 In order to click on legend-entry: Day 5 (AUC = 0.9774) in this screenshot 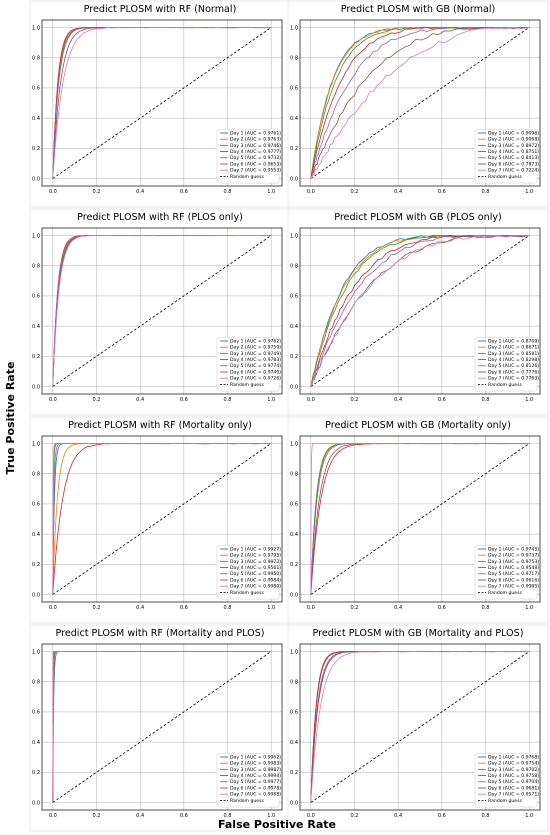, I will do `click(255, 366)`.